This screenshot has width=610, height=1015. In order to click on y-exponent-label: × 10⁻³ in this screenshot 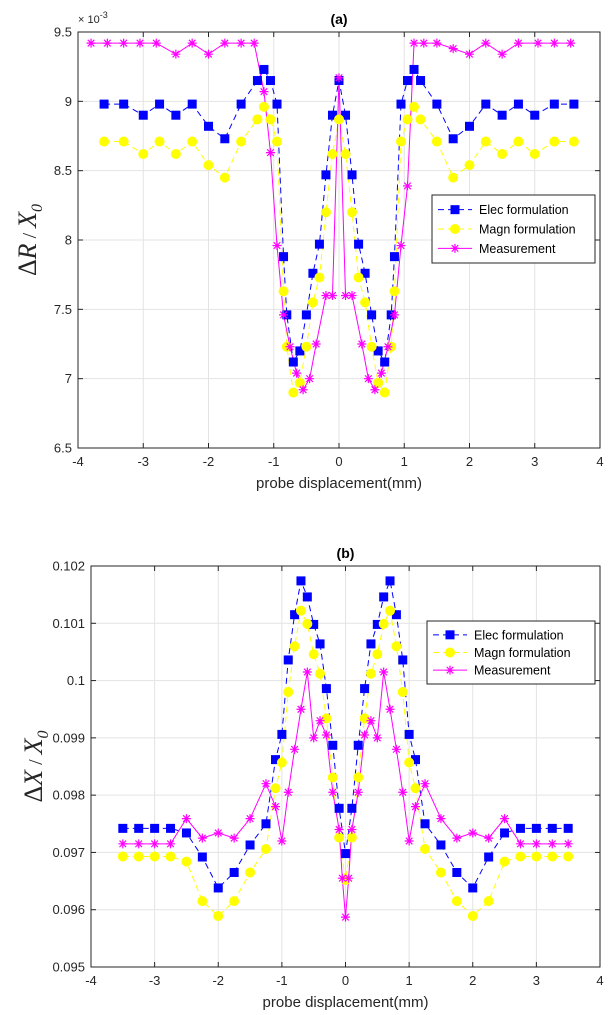, I will do `click(93, 18)`.